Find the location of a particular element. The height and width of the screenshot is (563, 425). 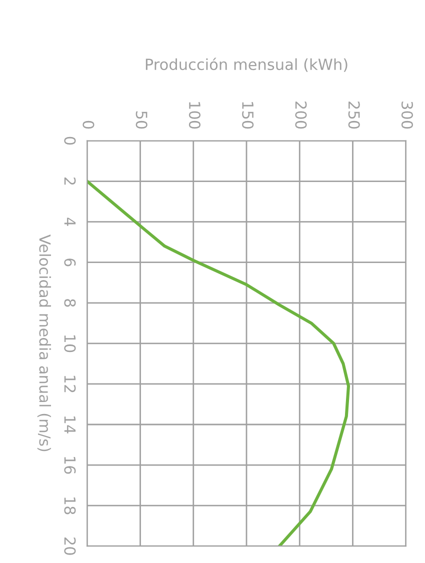

y-tick-label: 0 is located at coordinates (70, 140).